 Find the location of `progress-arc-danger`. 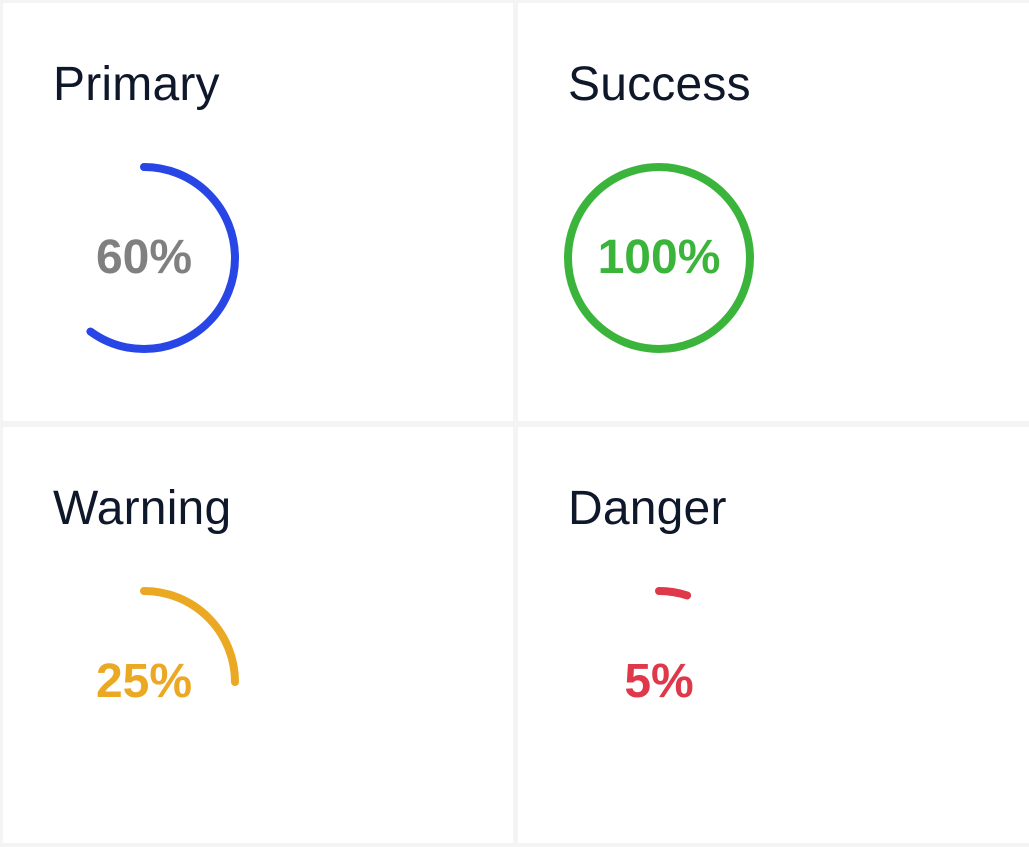

progress-arc-danger is located at coordinates (659, 682).